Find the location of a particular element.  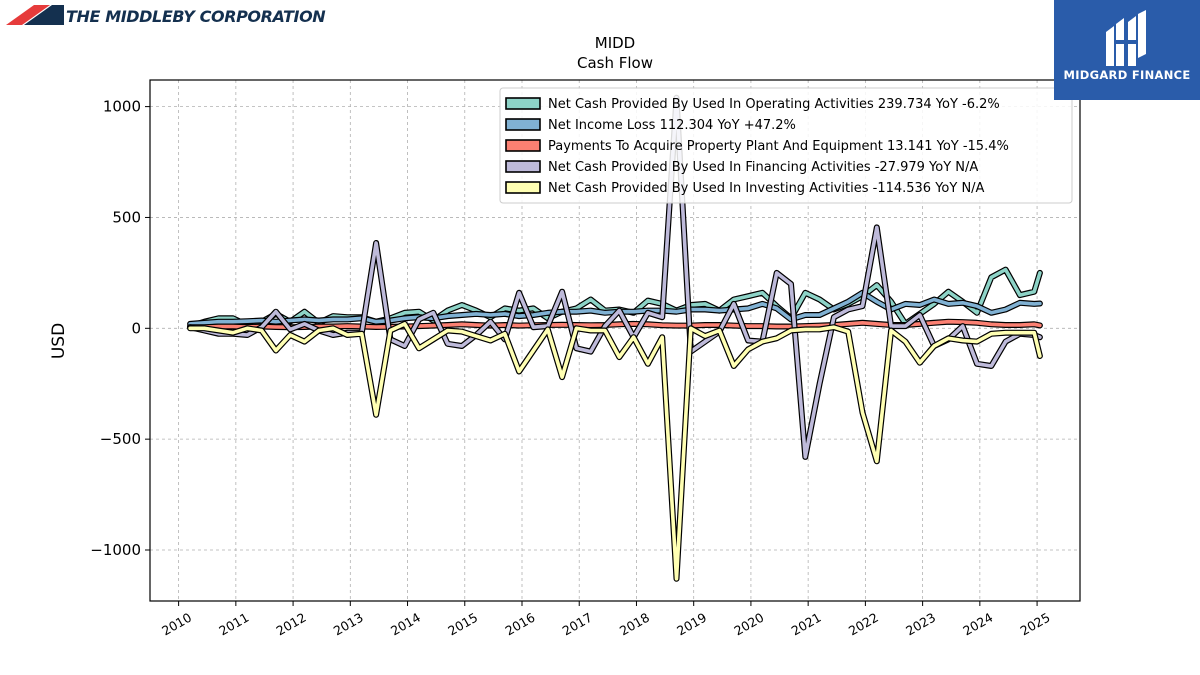

chart-subtitle: Cash Flow is located at coordinates (615, 63).